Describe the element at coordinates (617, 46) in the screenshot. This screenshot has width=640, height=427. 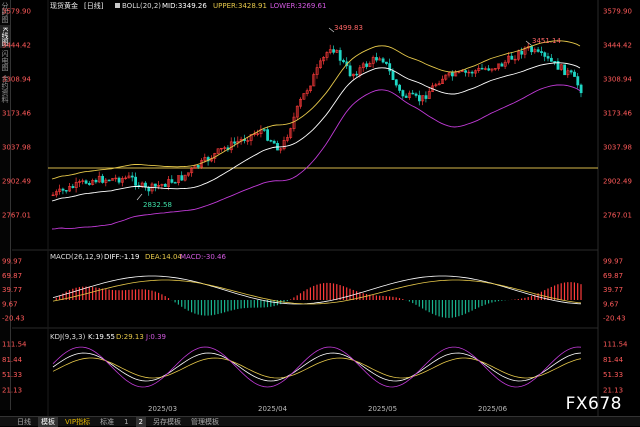
I see `right-tick-label: 3444.42` at that location.